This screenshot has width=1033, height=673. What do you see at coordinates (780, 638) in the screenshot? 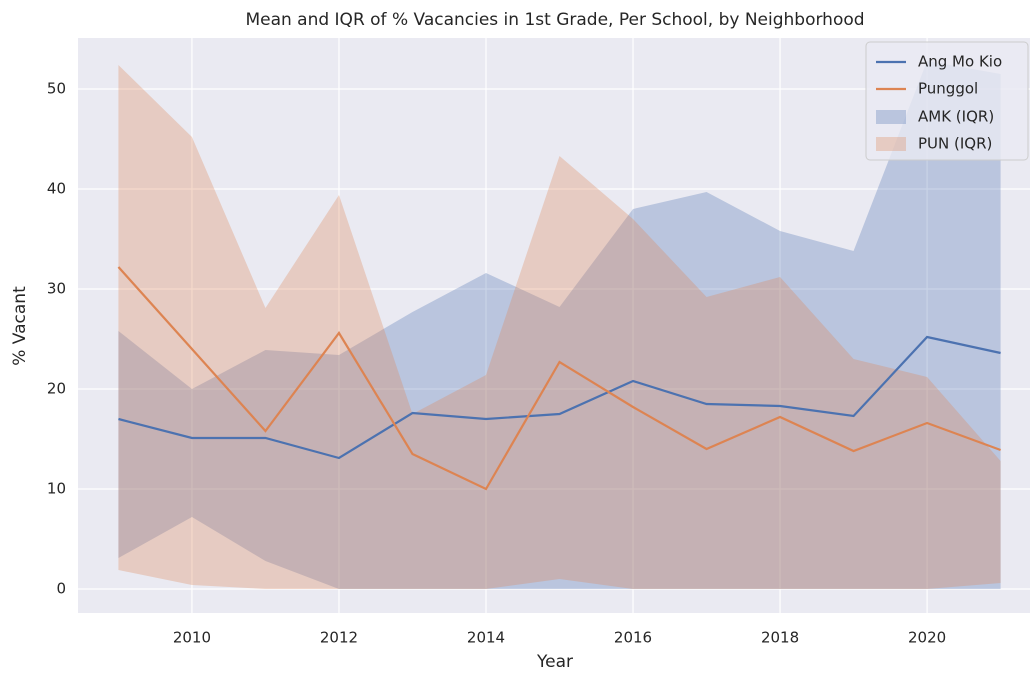
I see `x-tick-label: 2018` at bounding box center [780, 638].